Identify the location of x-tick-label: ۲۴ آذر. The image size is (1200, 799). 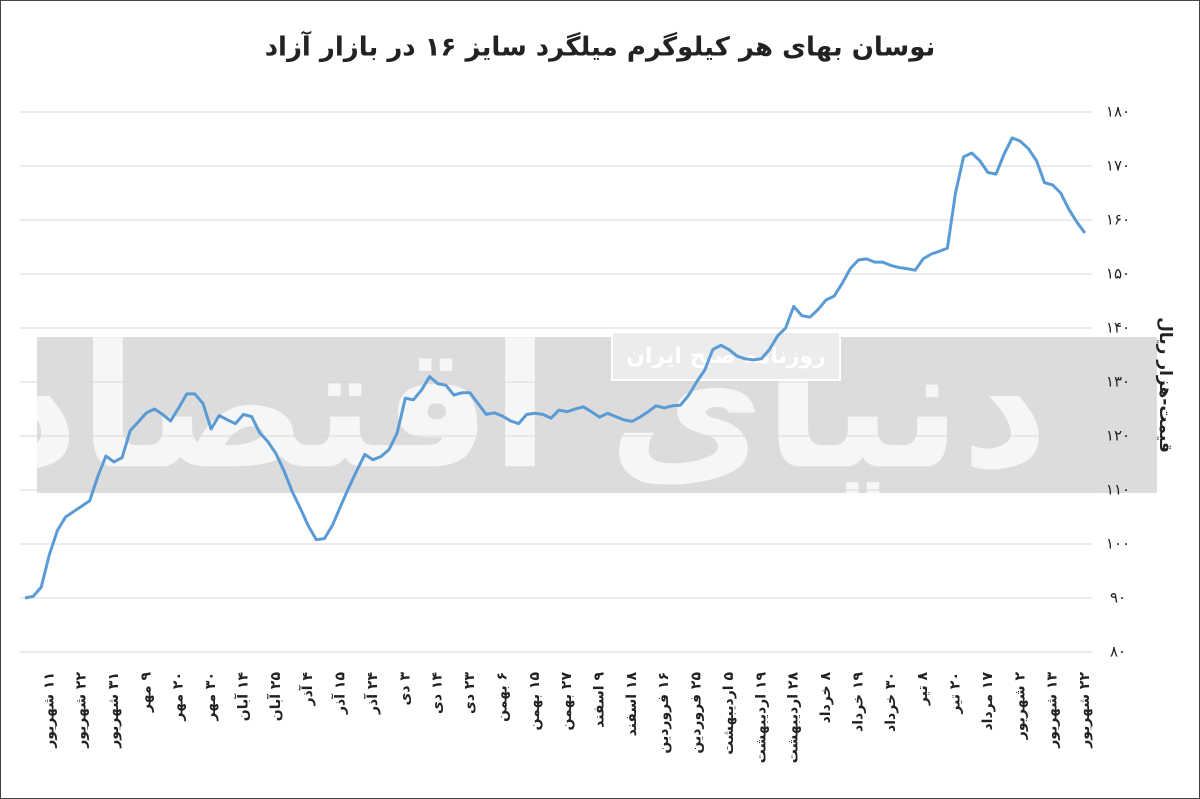
(372, 693).